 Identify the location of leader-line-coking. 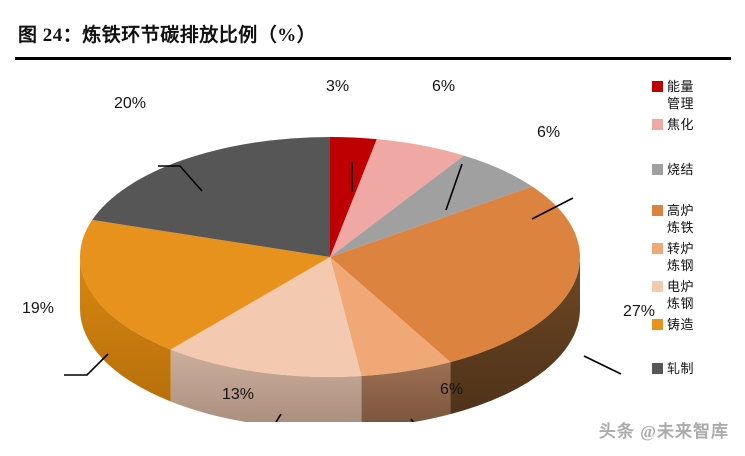
(454, 187).